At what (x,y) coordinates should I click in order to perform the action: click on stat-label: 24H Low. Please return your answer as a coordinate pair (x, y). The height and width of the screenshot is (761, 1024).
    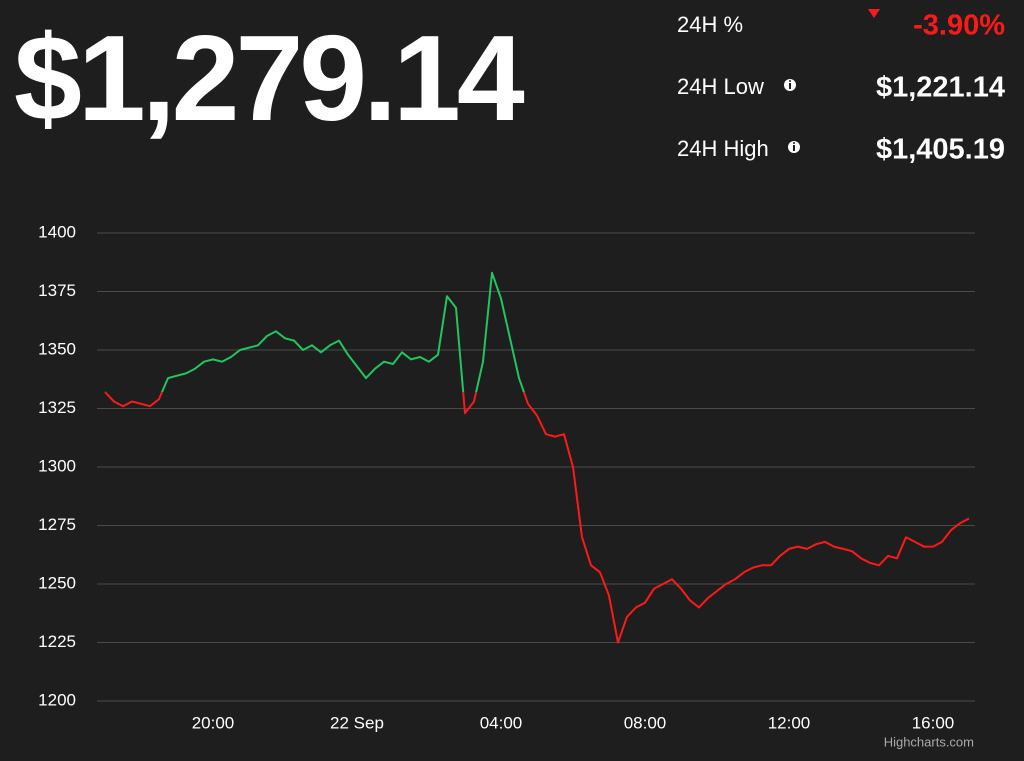
    Looking at the image, I should click on (720, 86).